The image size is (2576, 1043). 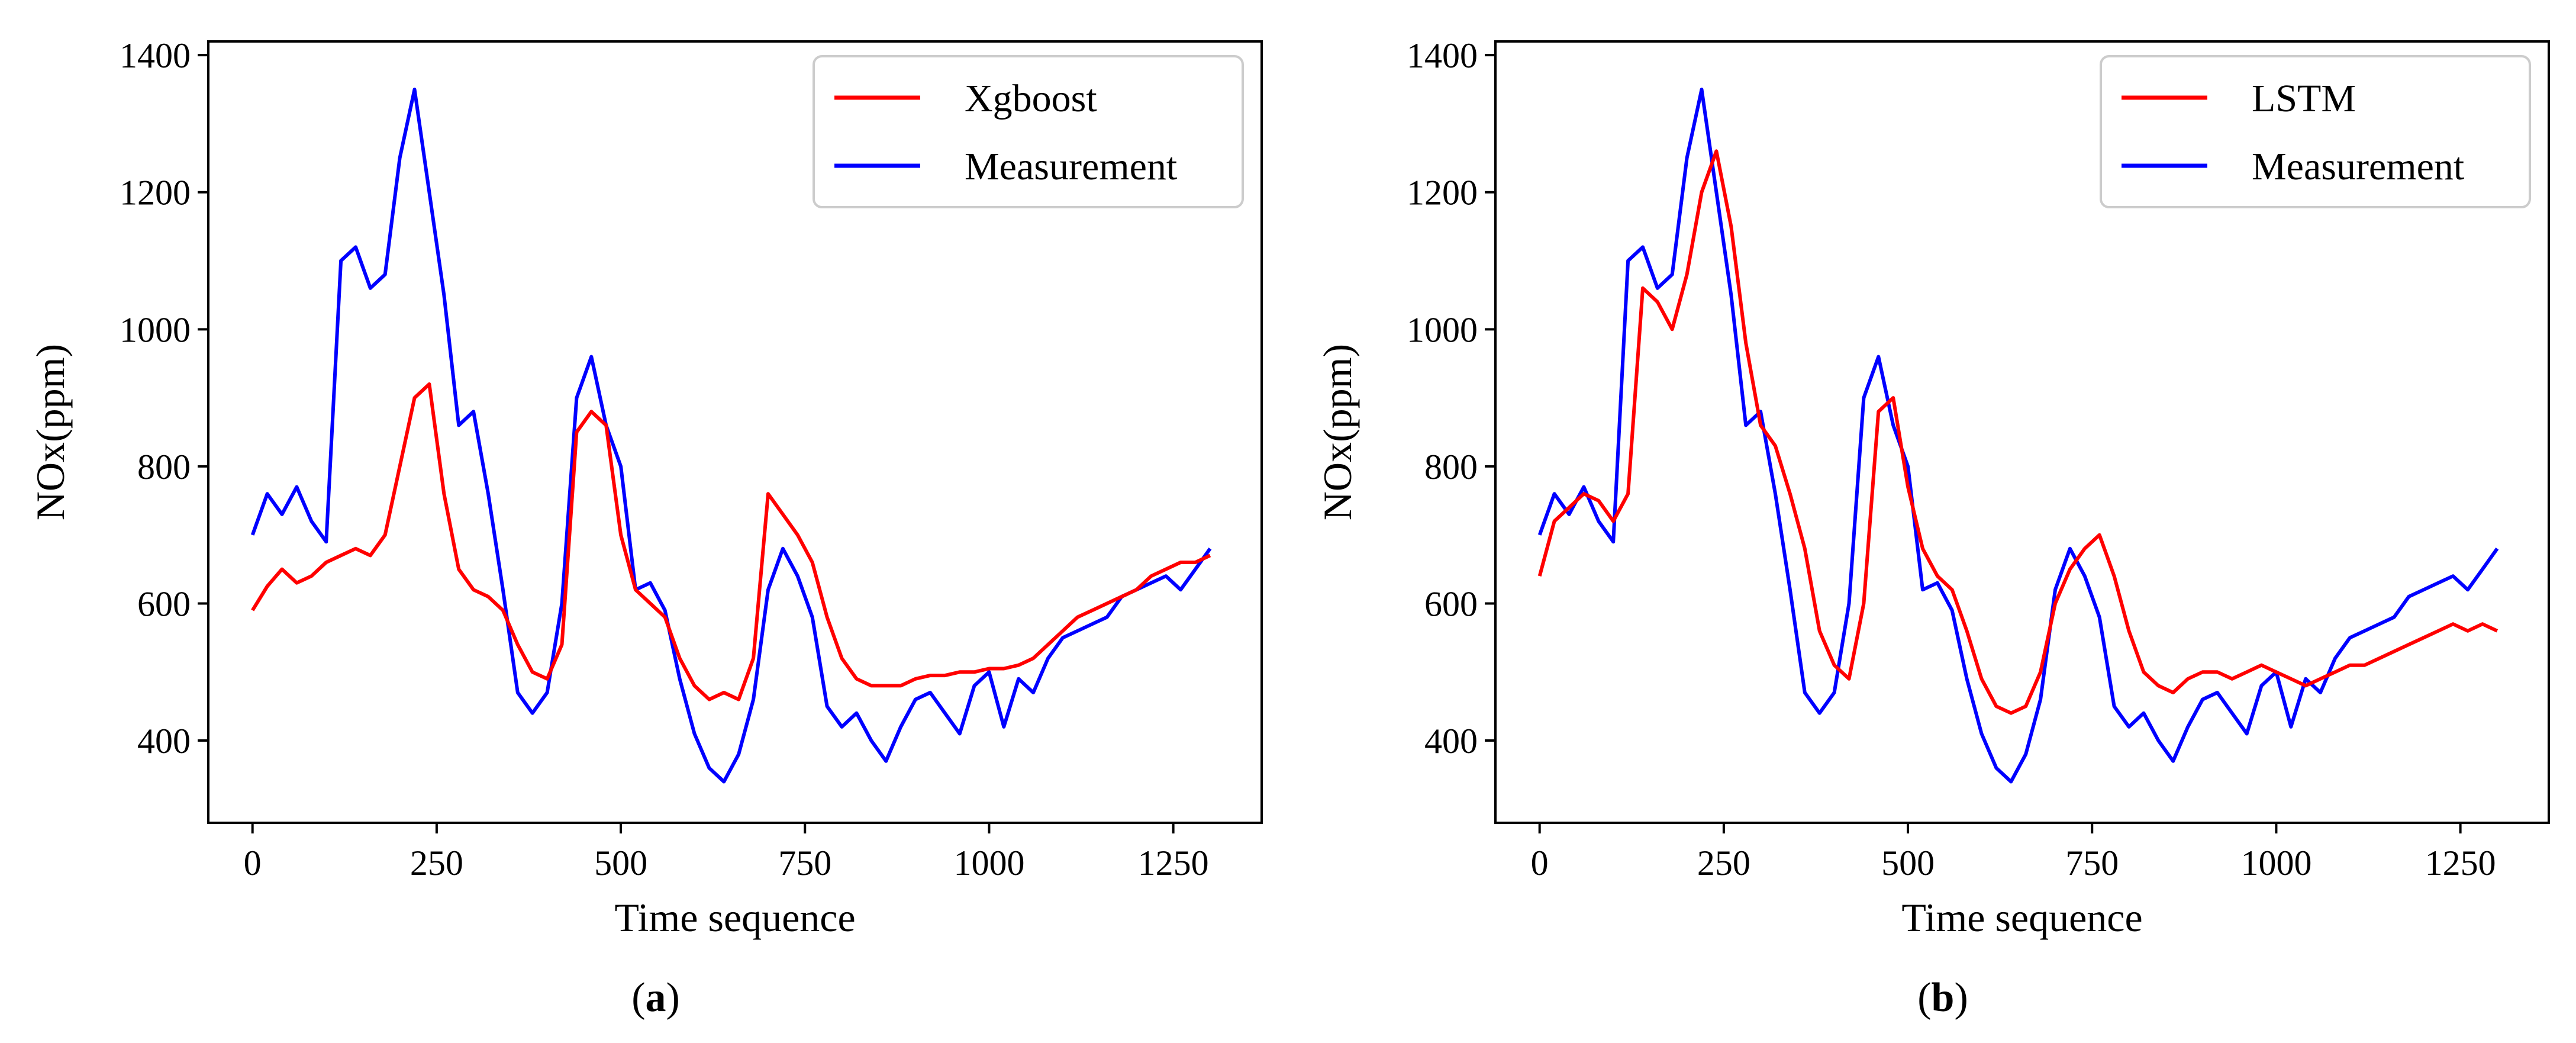 I want to click on legend-b: LSTM Measurement, so click(x=2315, y=131).